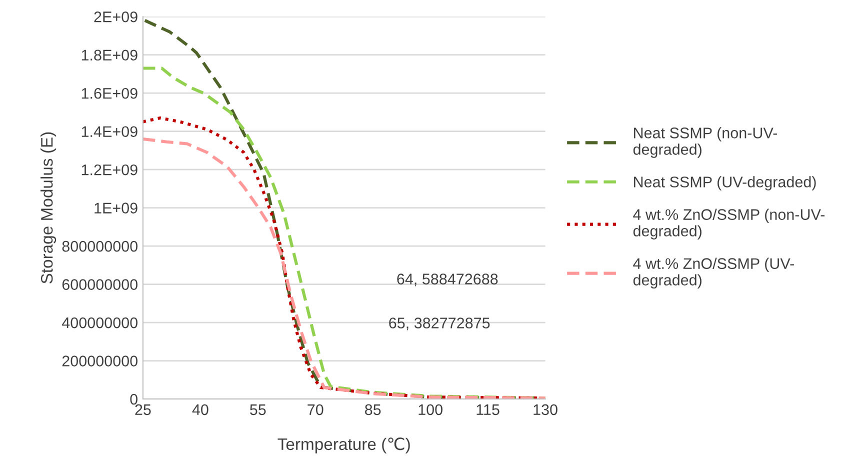  What do you see at coordinates (713, 273) in the screenshot?
I see `legend-label: 4 wt.% ZnO/SSMP (UV- degraded)` at bounding box center [713, 273].